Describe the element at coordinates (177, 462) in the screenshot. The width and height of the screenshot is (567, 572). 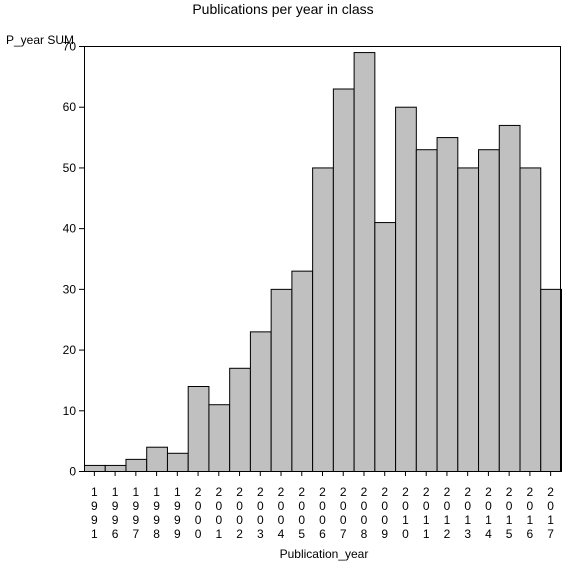
I see `bar-1999` at that location.